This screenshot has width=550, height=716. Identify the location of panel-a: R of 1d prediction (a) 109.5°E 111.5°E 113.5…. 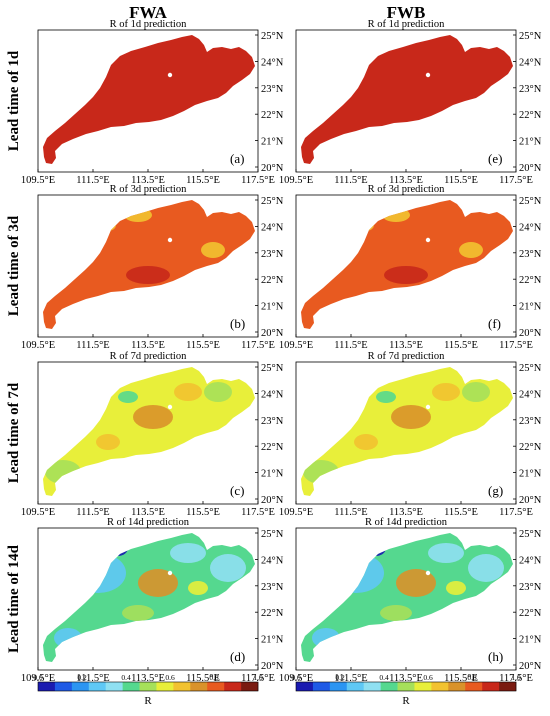
(152, 102).